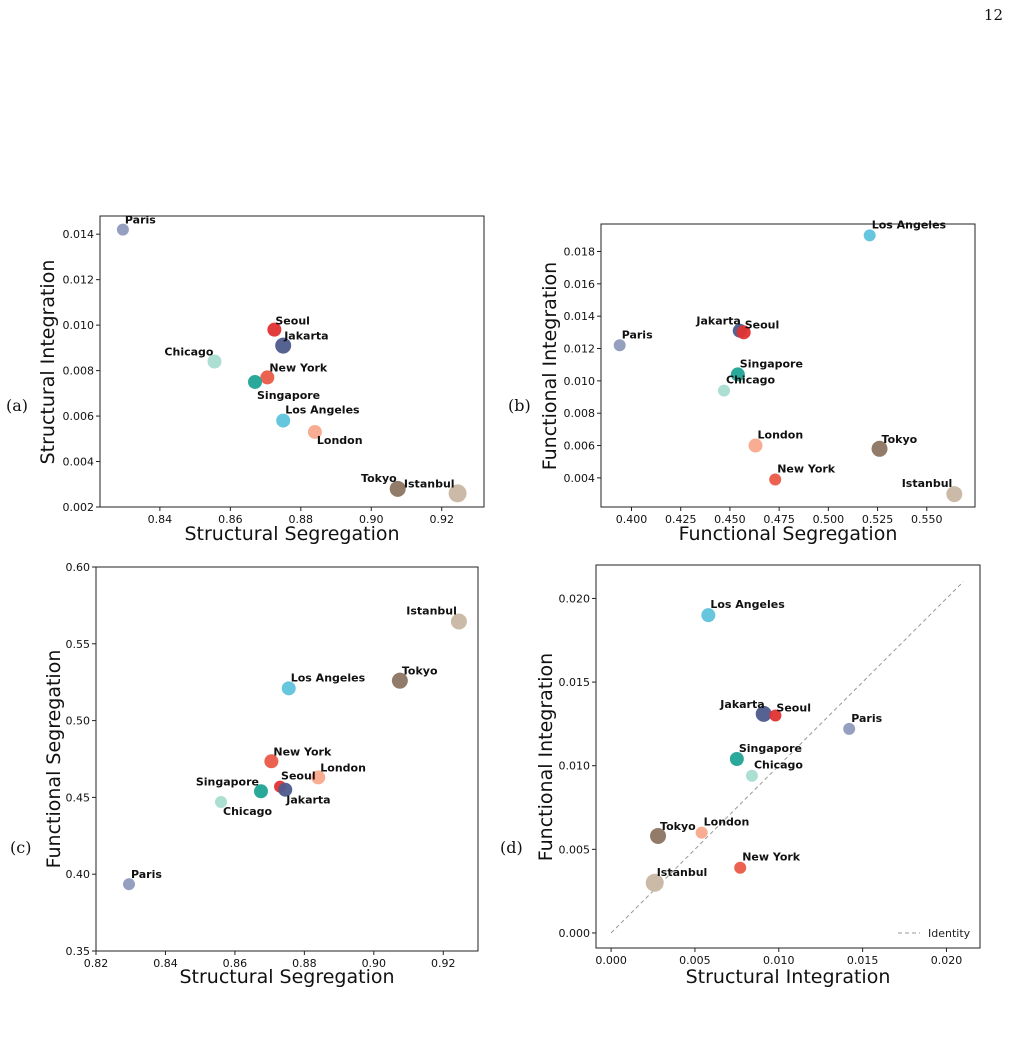  Describe the element at coordinates (788, 534) in the screenshot. I see `x-axis-title: Functional Segregation` at that location.